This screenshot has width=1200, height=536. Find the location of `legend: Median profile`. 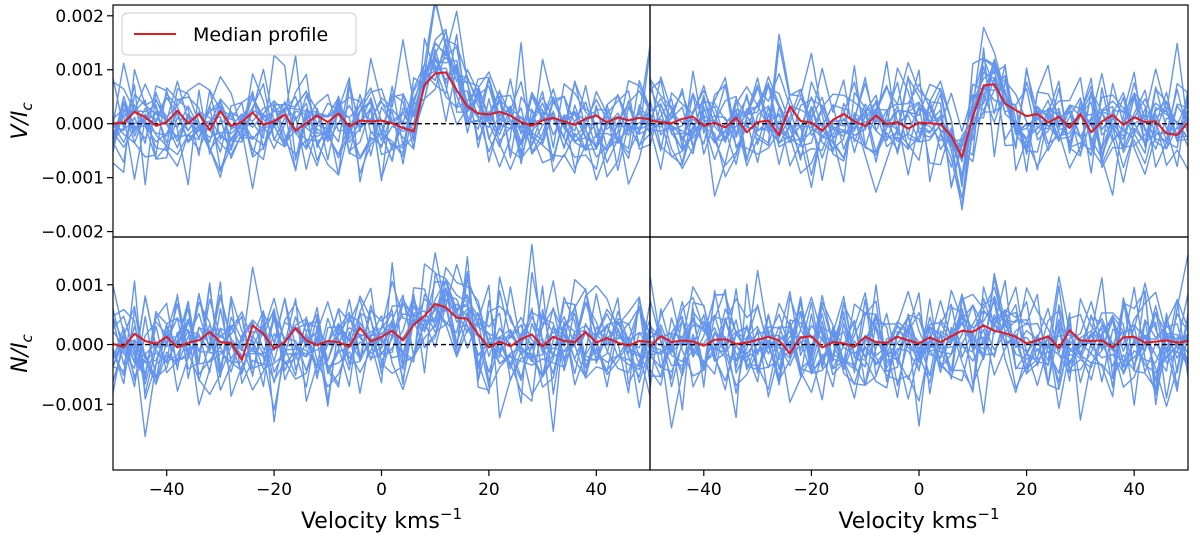

legend: Median profile is located at coordinates (239, 34).